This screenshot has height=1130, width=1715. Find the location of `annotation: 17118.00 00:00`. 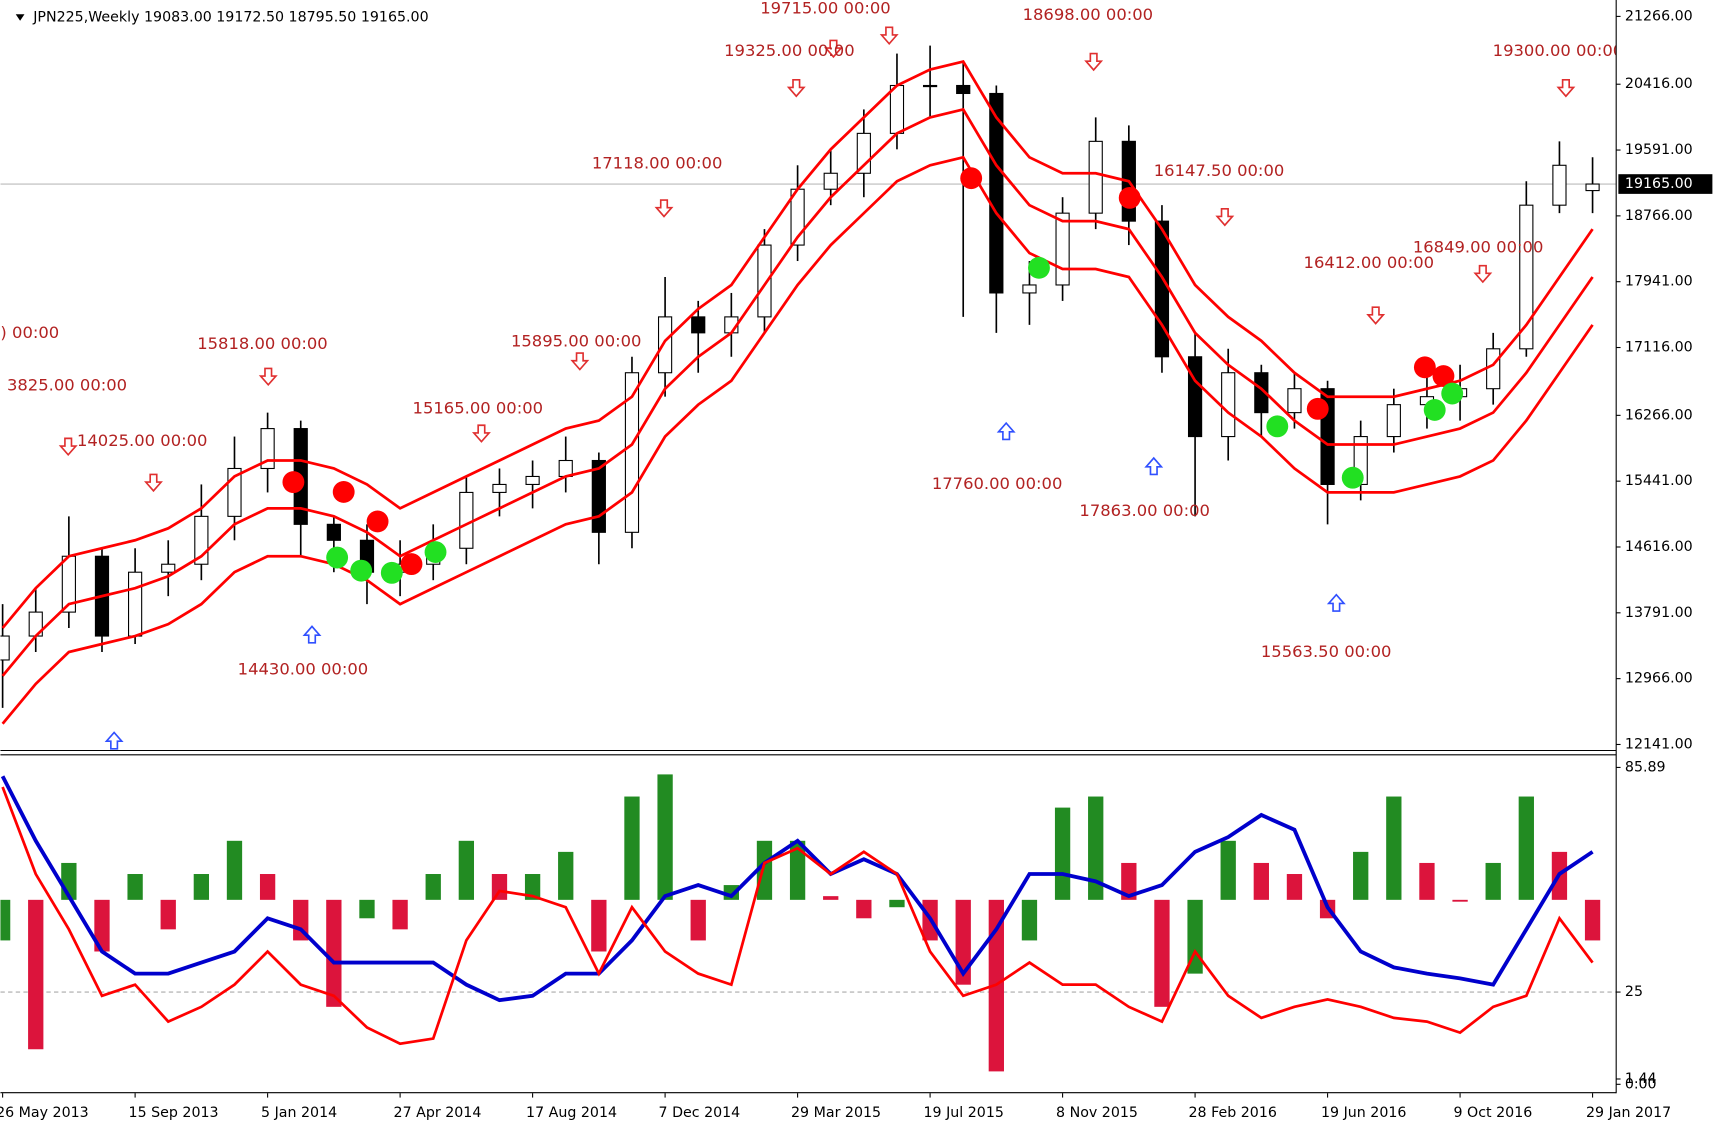

annotation: 17118.00 00:00 is located at coordinates (657, 162).